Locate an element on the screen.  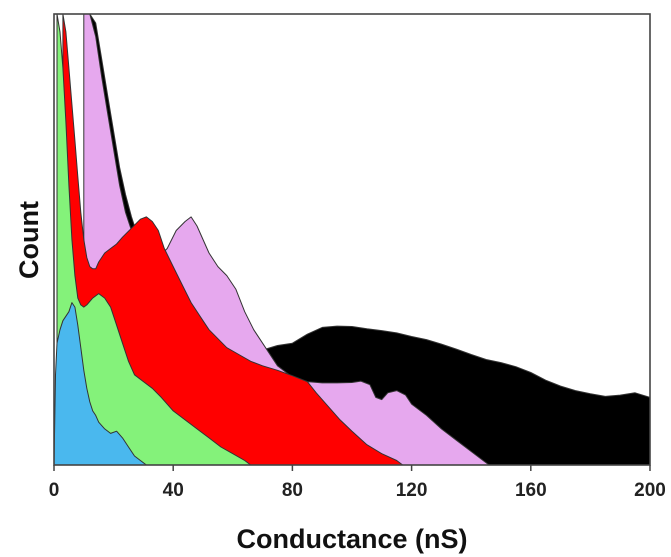
x-tick-label: 200 is located at coordinates (650, 490).